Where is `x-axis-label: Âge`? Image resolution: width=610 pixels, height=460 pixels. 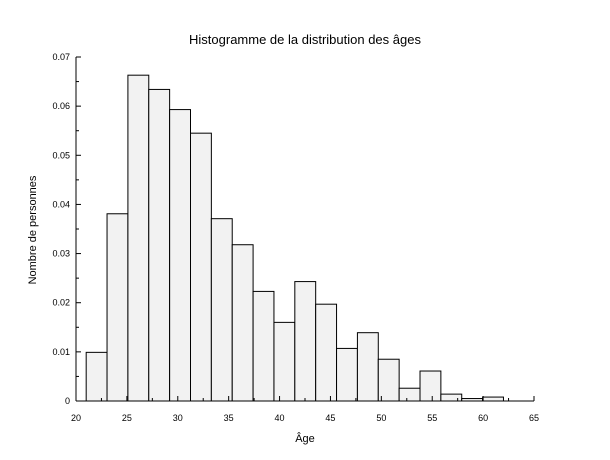 x-axis-label: Âge is located at coordinates (305, 438).